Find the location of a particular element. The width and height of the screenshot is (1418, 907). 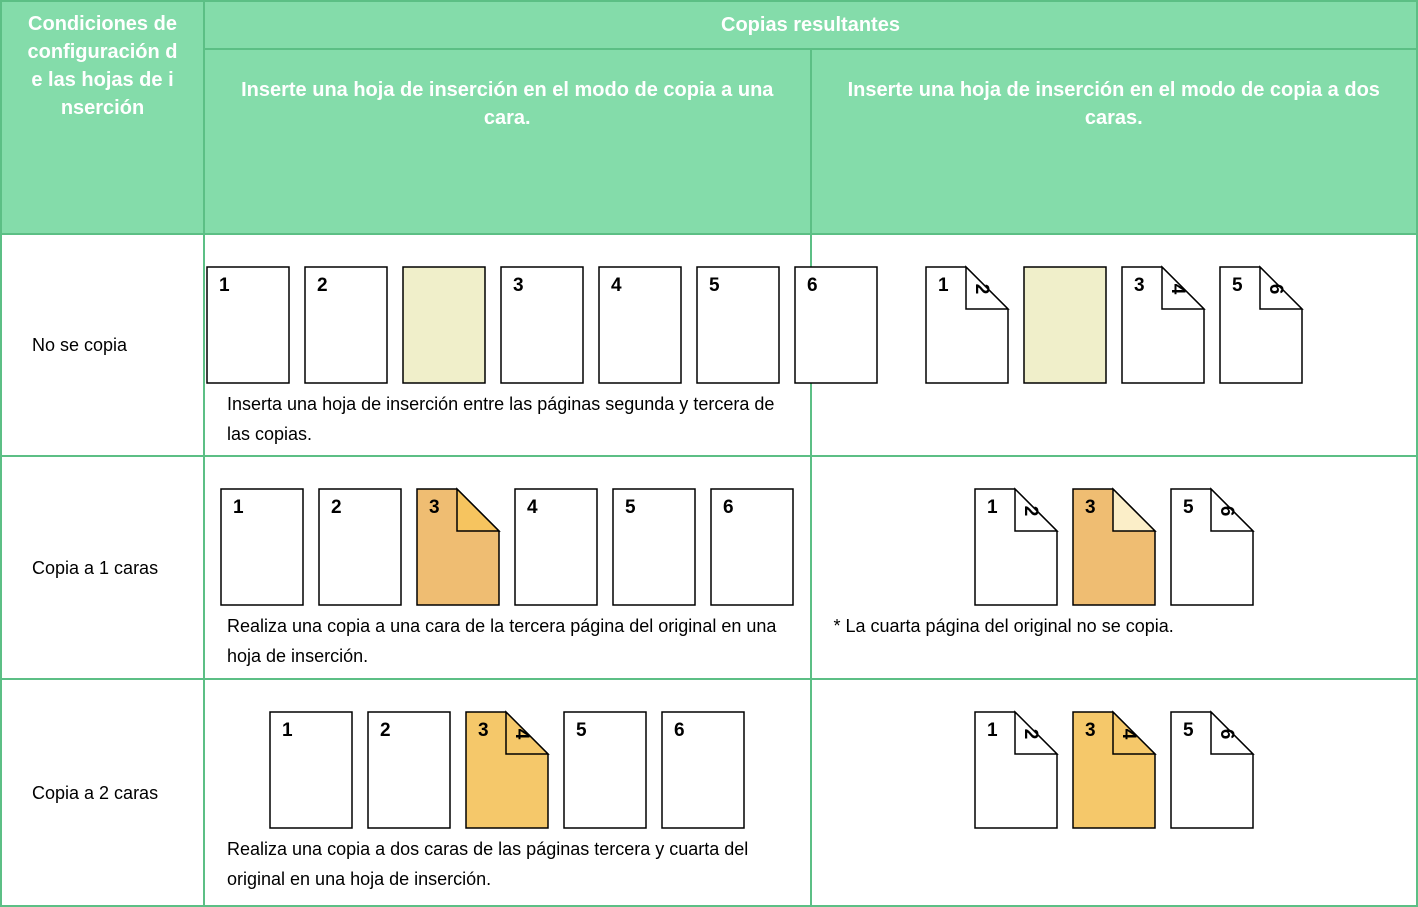

page-number: 4 is located at coordinates (616, 285).